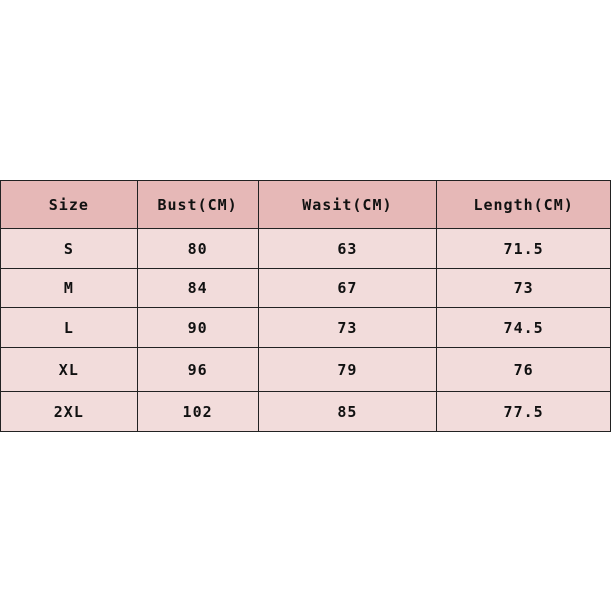 This screenshot has height=612, width=612. Describe the element at coordinates (69, 204) in the screenshot. I see `header-size: Size` at that location.